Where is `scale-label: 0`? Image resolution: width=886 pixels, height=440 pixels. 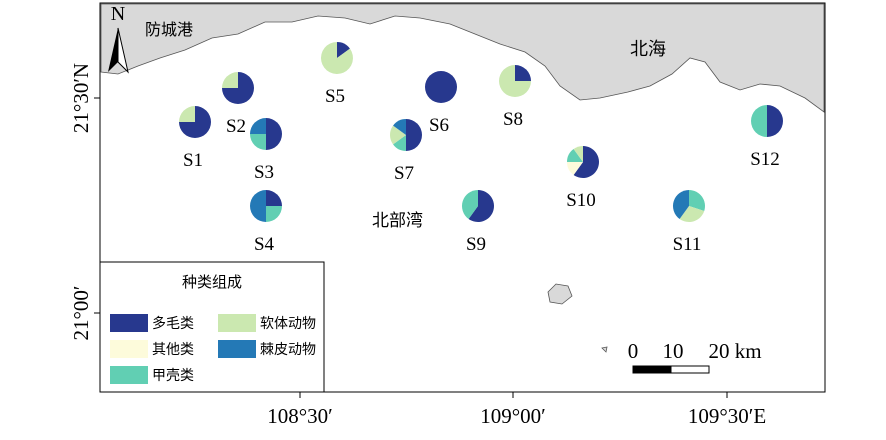
scale-label: 0 is located at coordinates (633, 351).